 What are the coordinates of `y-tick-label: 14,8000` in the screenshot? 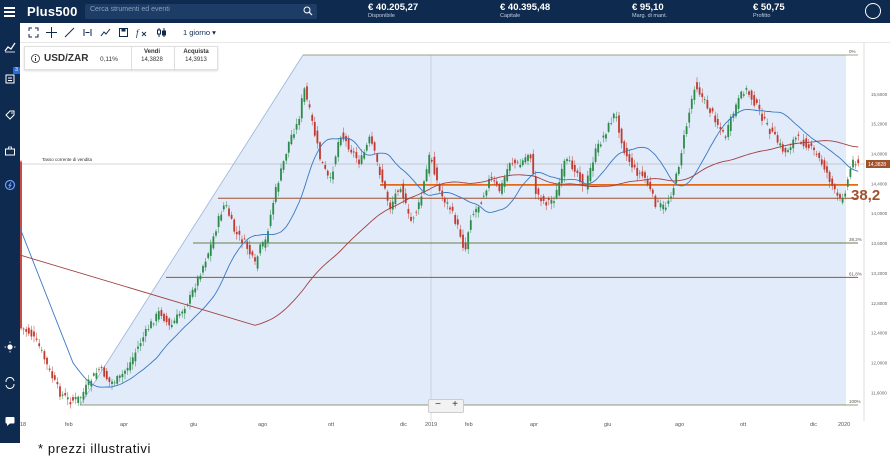 It's located at (879, 154).